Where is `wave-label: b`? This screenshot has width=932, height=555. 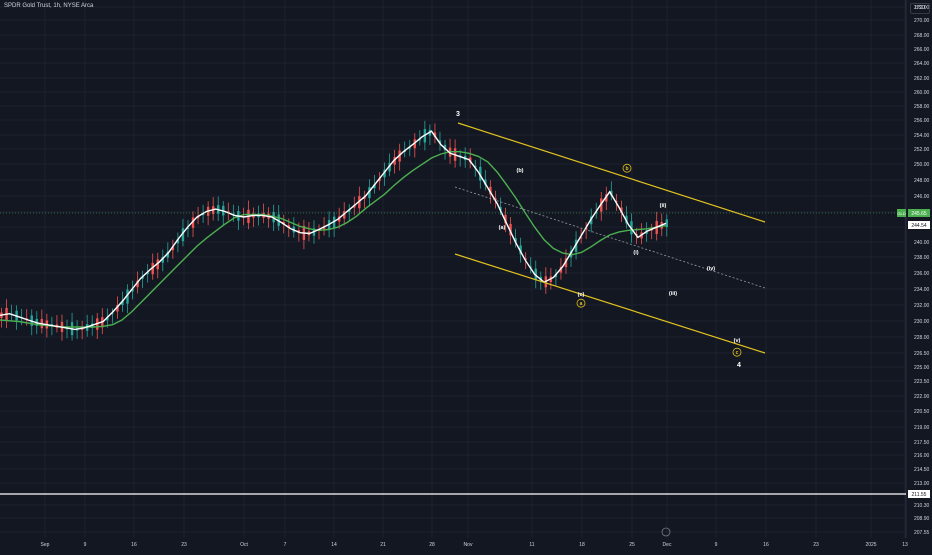
wave-label: b is located at coordinates (626, 169).